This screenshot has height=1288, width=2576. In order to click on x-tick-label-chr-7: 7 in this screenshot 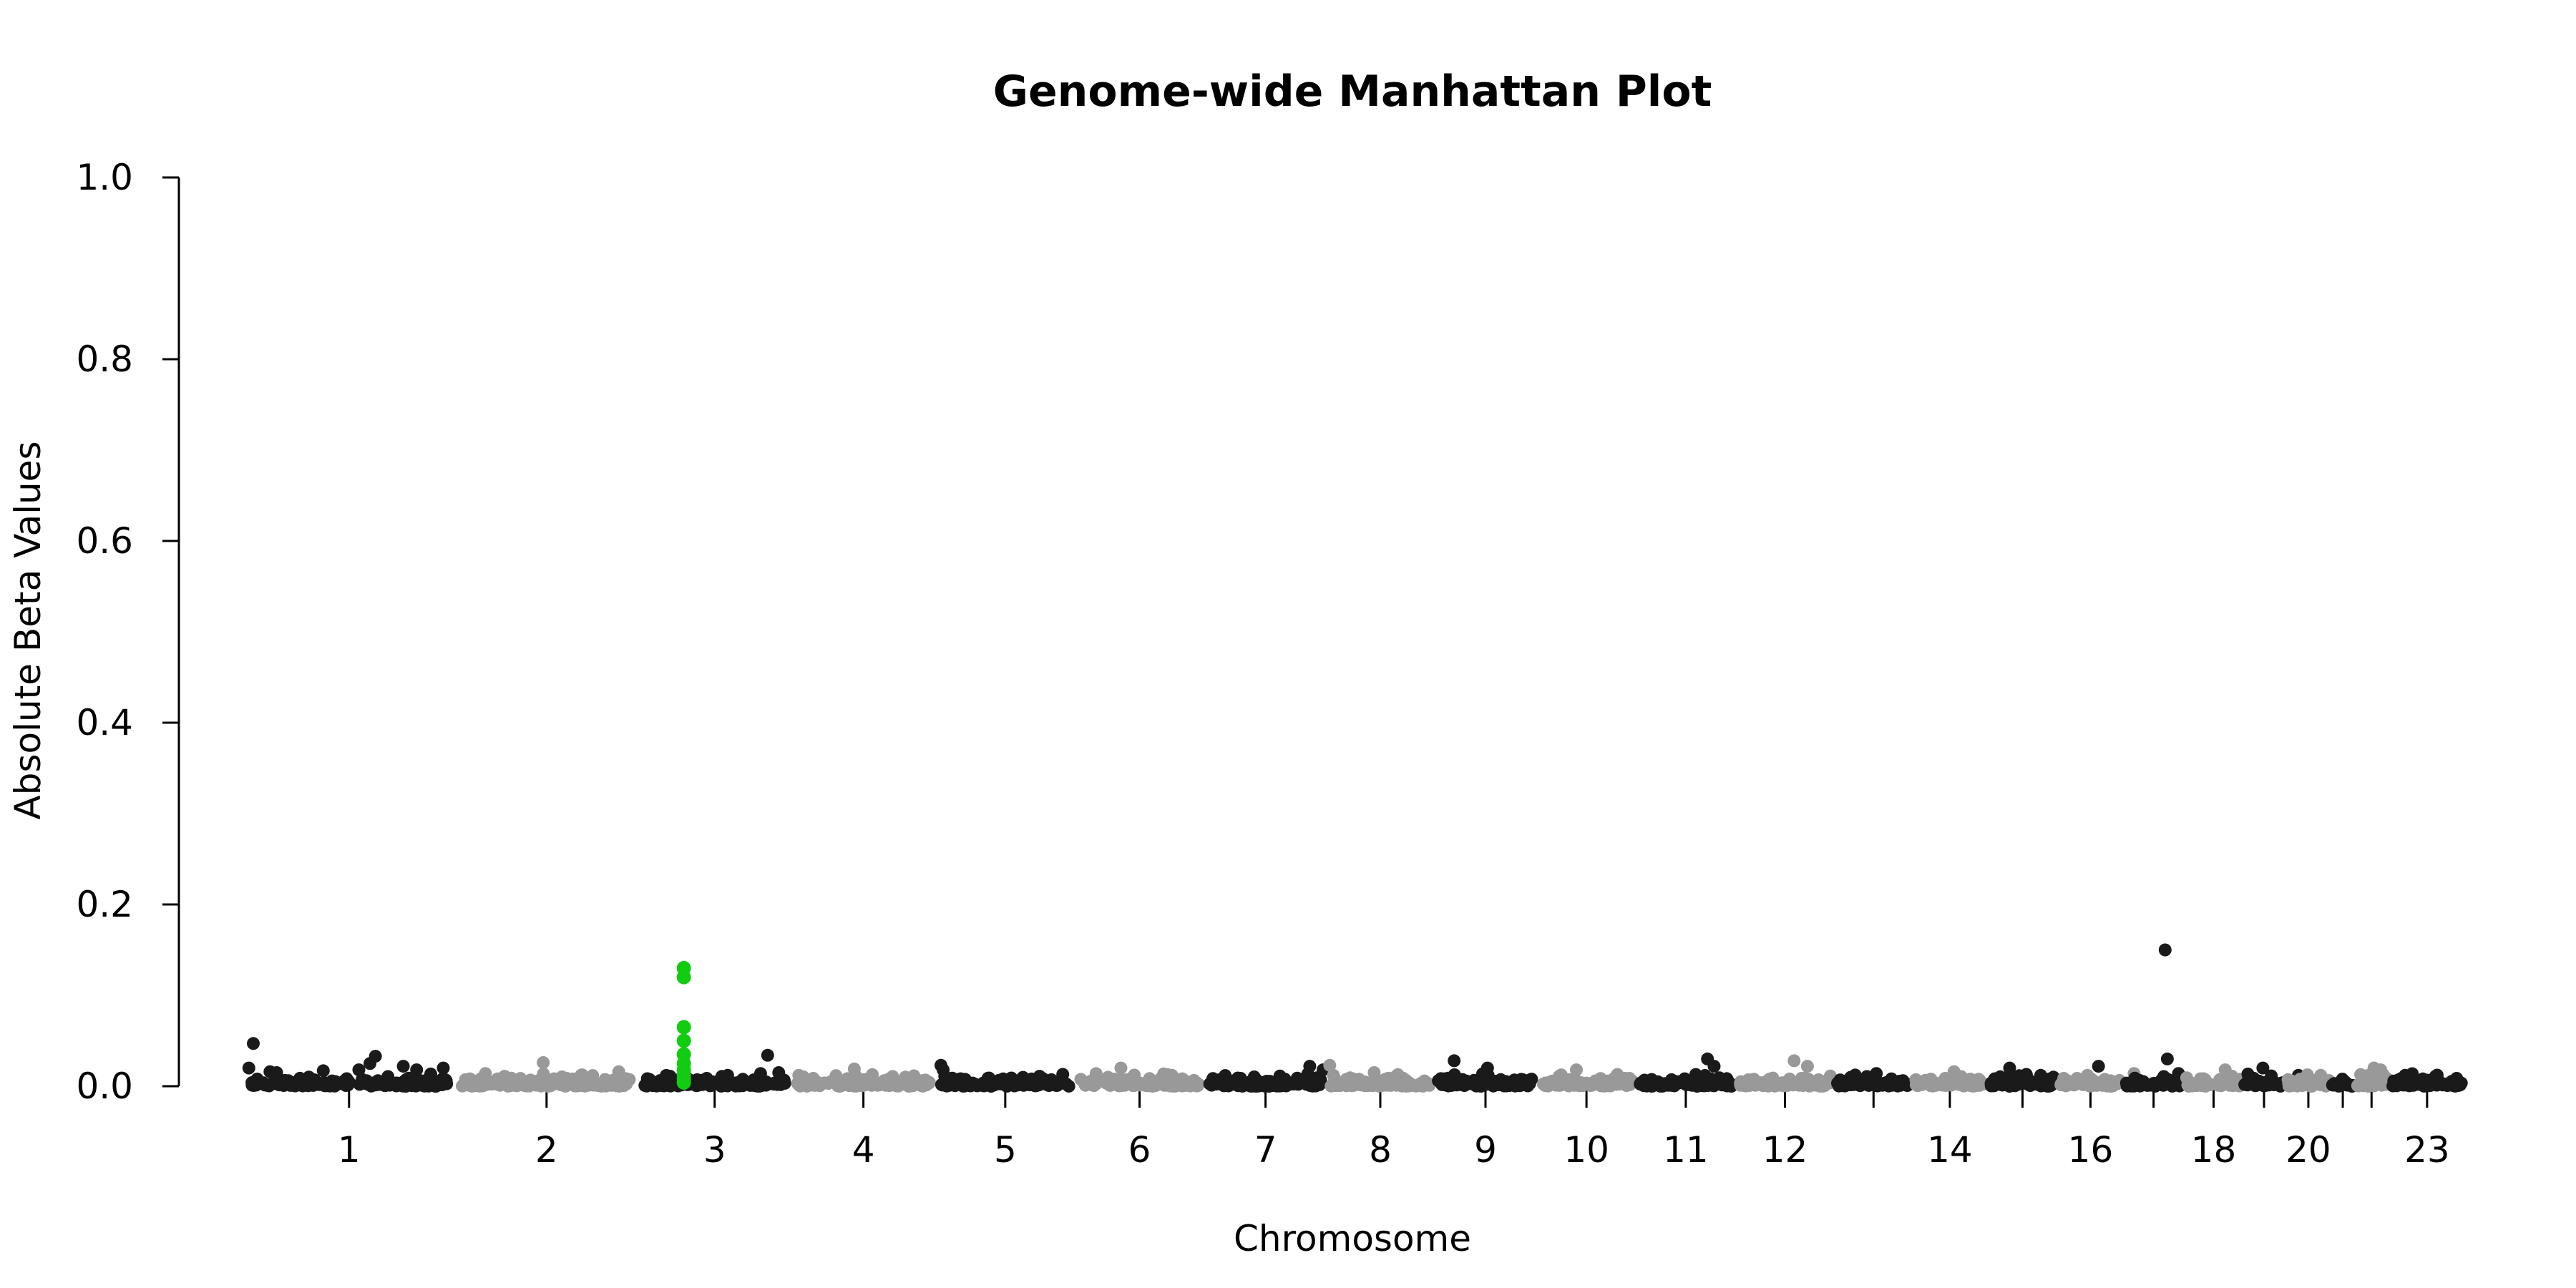, I will do `click(1265, 1150)`.